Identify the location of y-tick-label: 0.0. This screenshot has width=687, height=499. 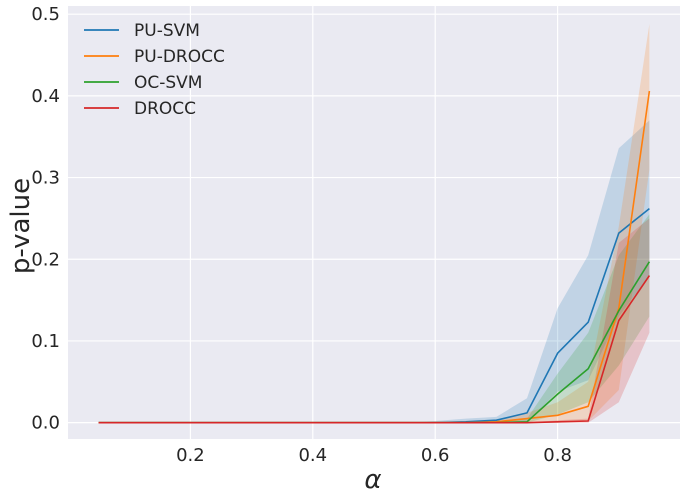
(45, 423).